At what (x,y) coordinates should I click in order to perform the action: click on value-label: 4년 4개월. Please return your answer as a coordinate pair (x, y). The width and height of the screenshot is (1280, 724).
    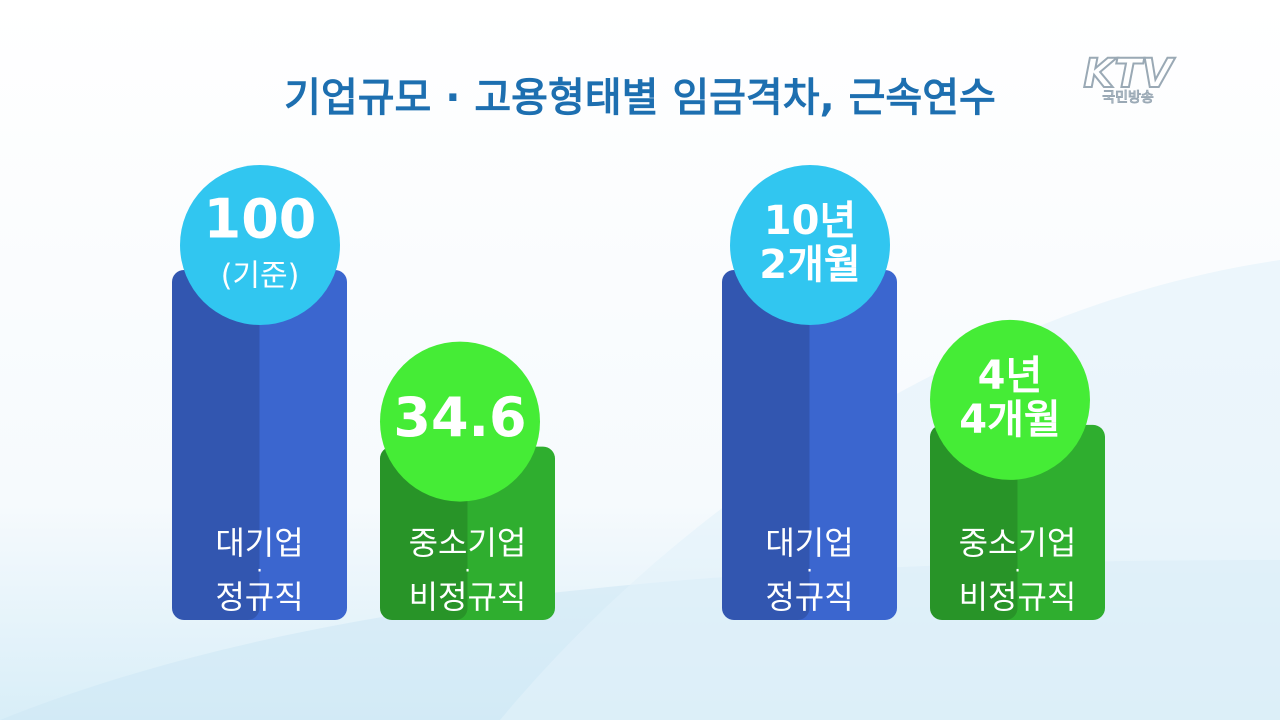
    Looking at the image, I should click on (1009, 398).